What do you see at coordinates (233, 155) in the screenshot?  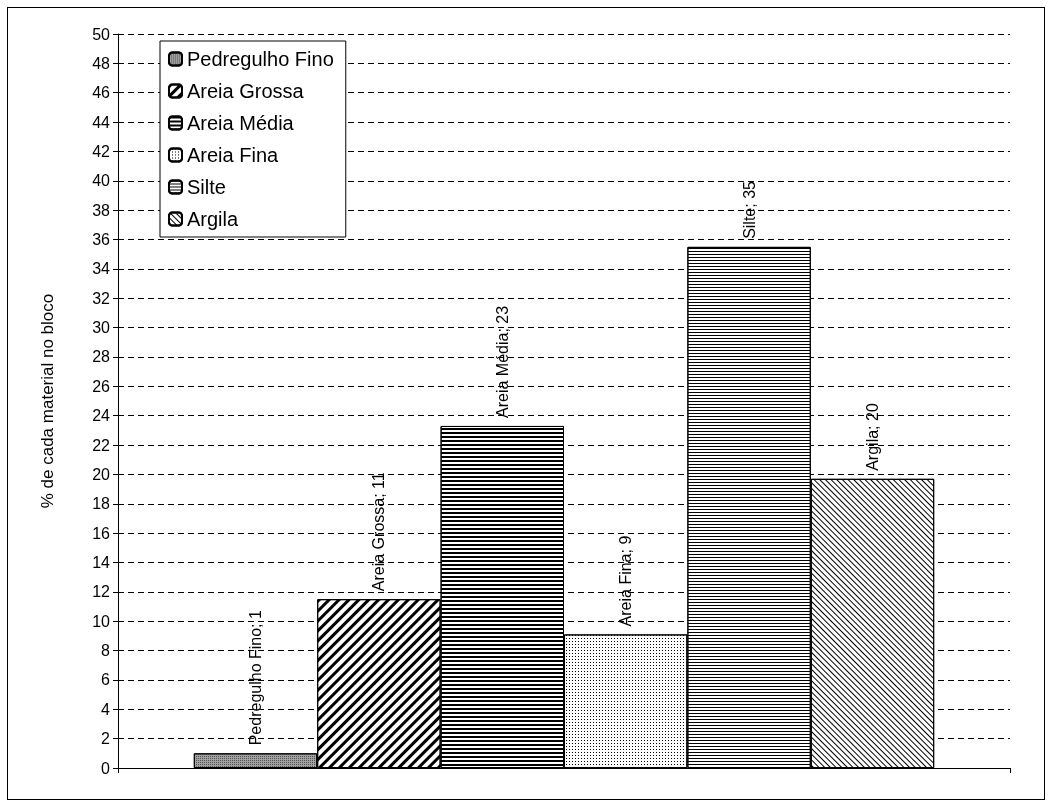 I see `legend-label: Areia Fina` at bounding box center [233, 155].